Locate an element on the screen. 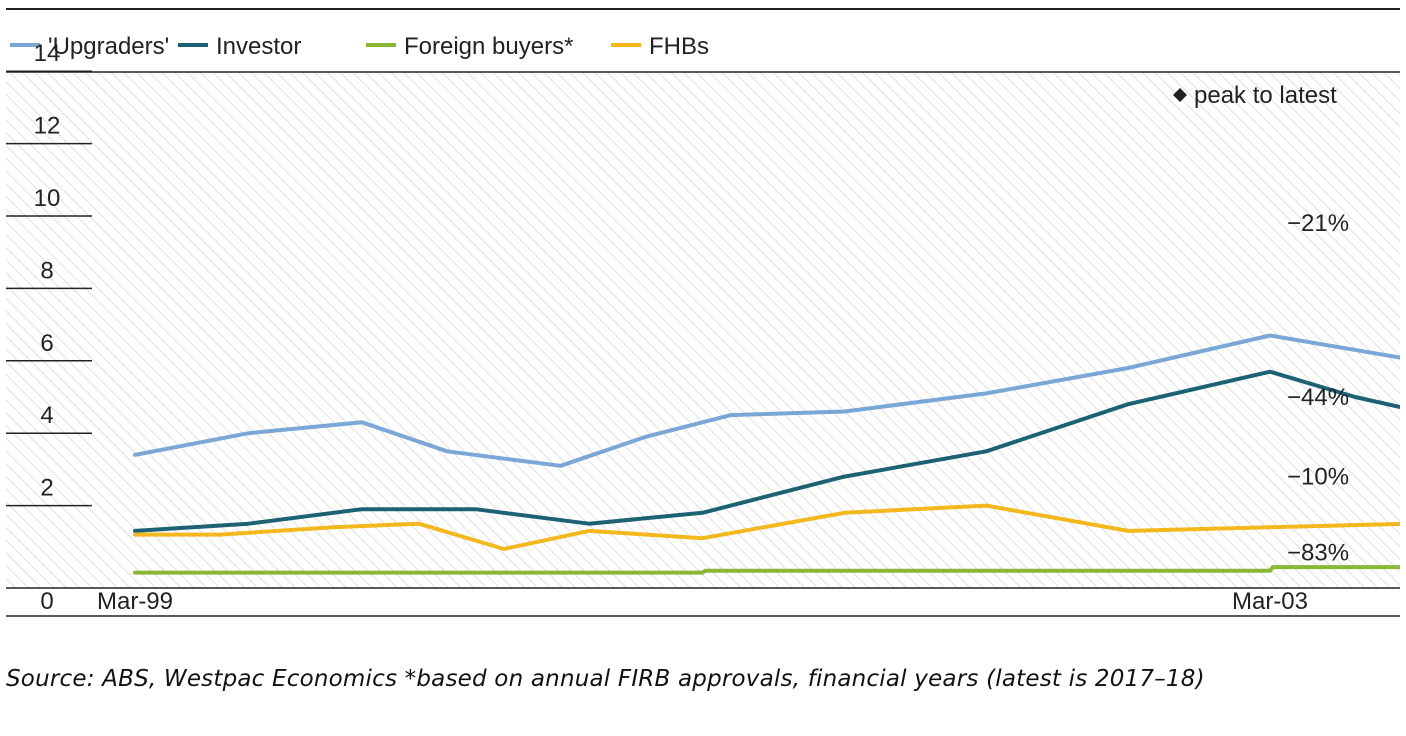 The width and height of the screenshot is (1406, 736). marker-legend-diamond is located at coordinates (1180, 95).